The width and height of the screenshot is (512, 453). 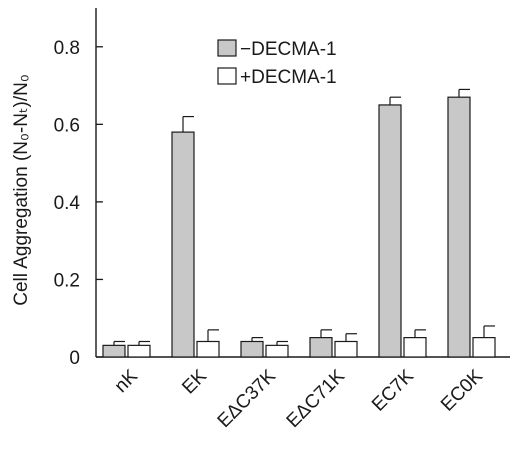 What do you see at coordinates (74, 358) in the screenshot?
I see `y-tick-label: 0` at bounding box center [74, 358].